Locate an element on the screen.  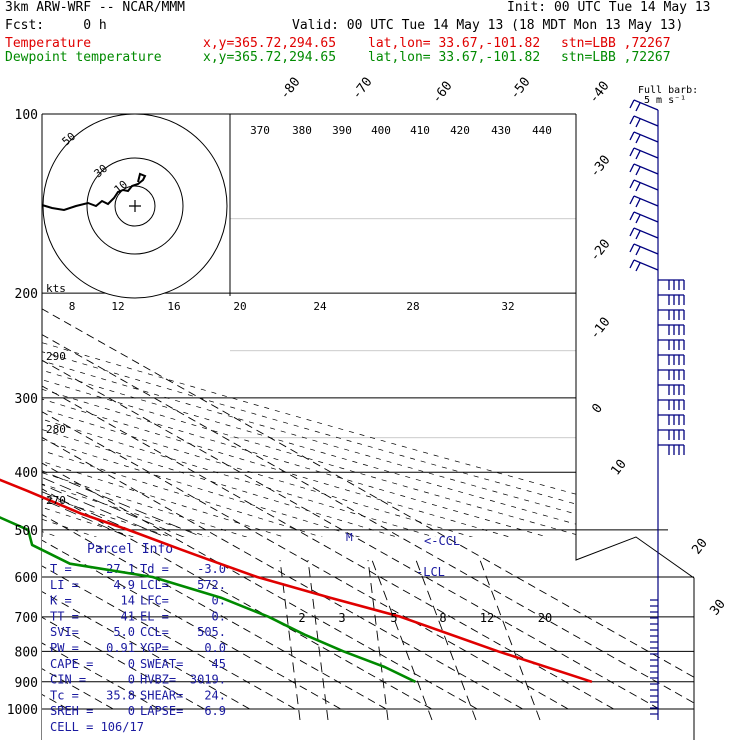
full-barb-unit: 5 m s⁻¹ is located at coordinates (665, 100).